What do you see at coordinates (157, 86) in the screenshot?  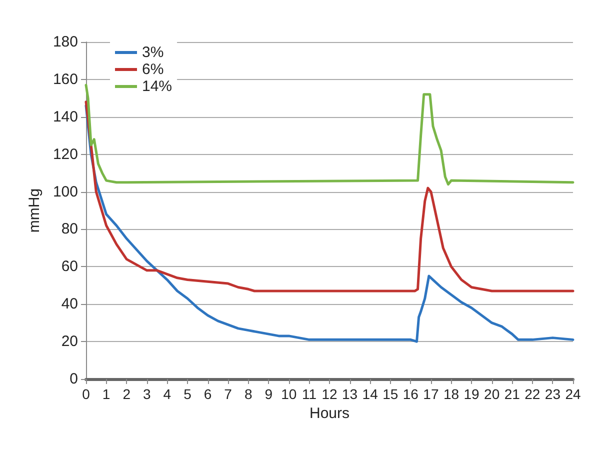 I see `legend-label: 14%` at bounding box center [157, 86].